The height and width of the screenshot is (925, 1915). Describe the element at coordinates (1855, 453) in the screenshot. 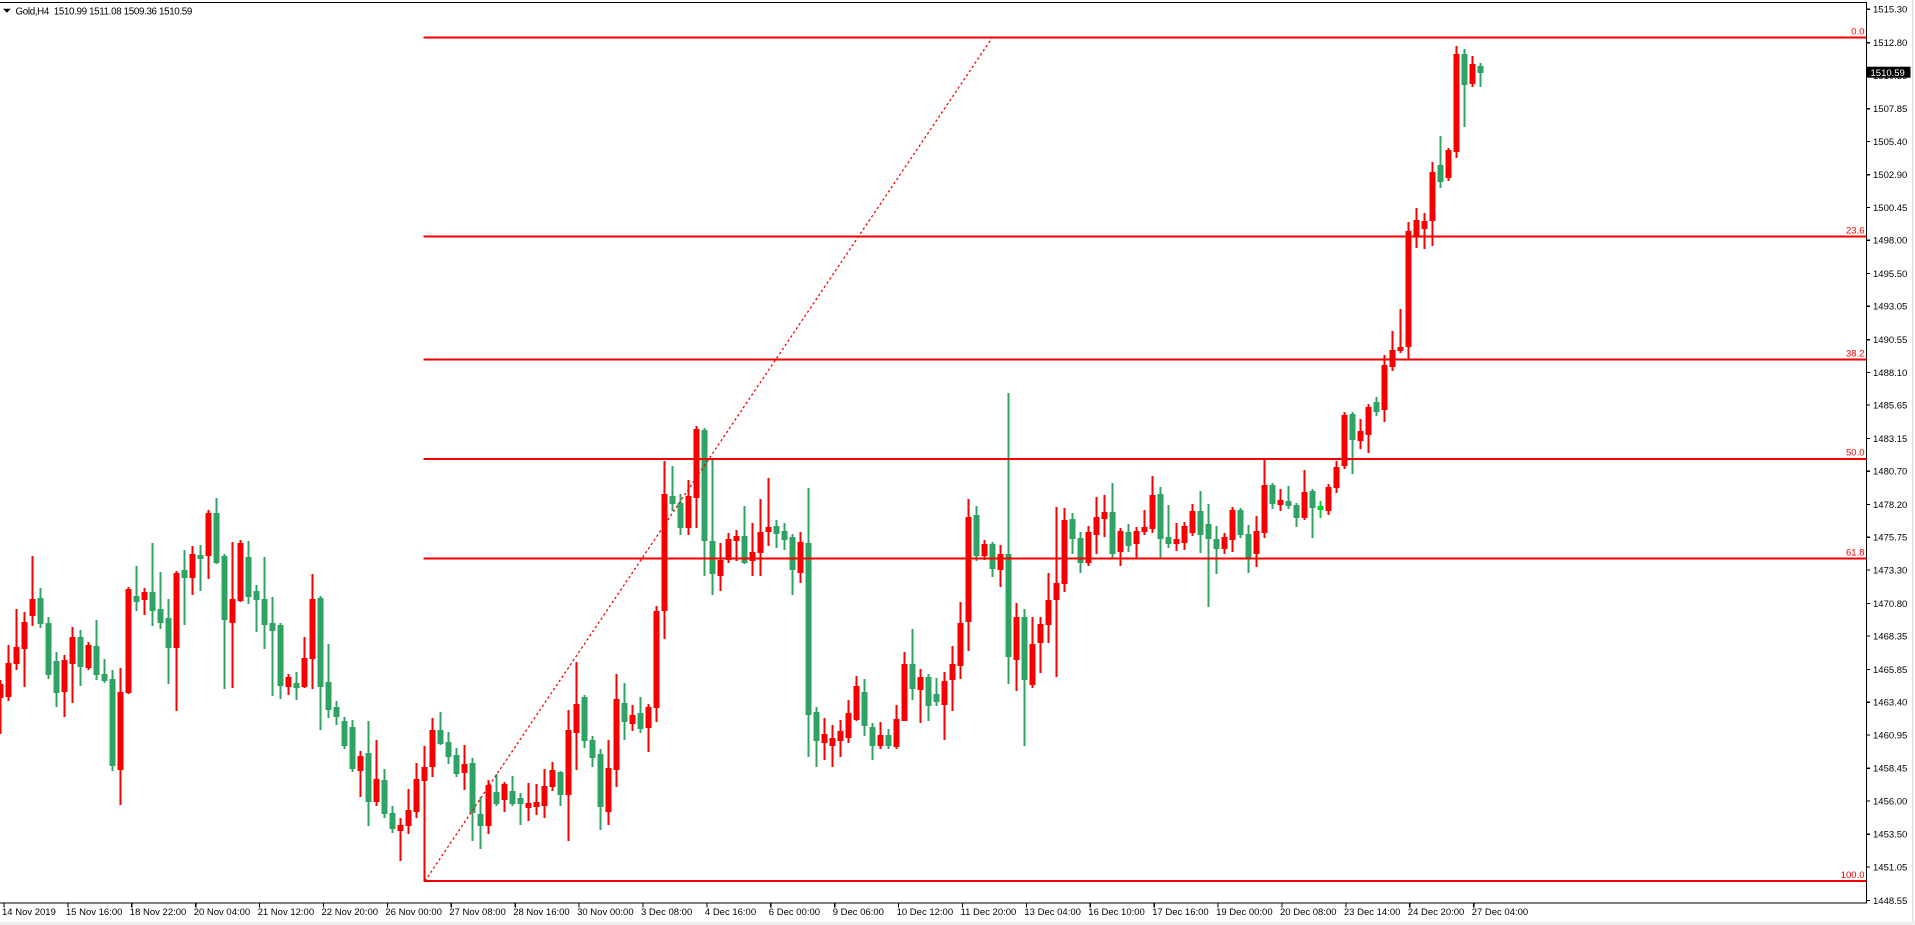

I see `svg-text: 50.0` at that location.